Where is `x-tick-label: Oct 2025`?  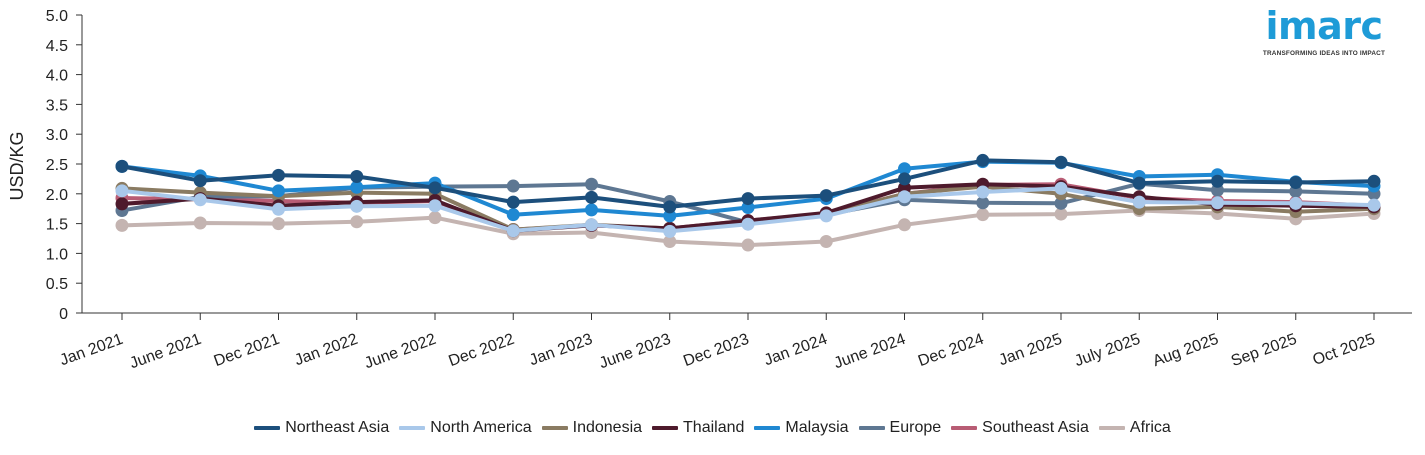 x-tick-label: Oct 2025 is located at coordinates (1344, 350).